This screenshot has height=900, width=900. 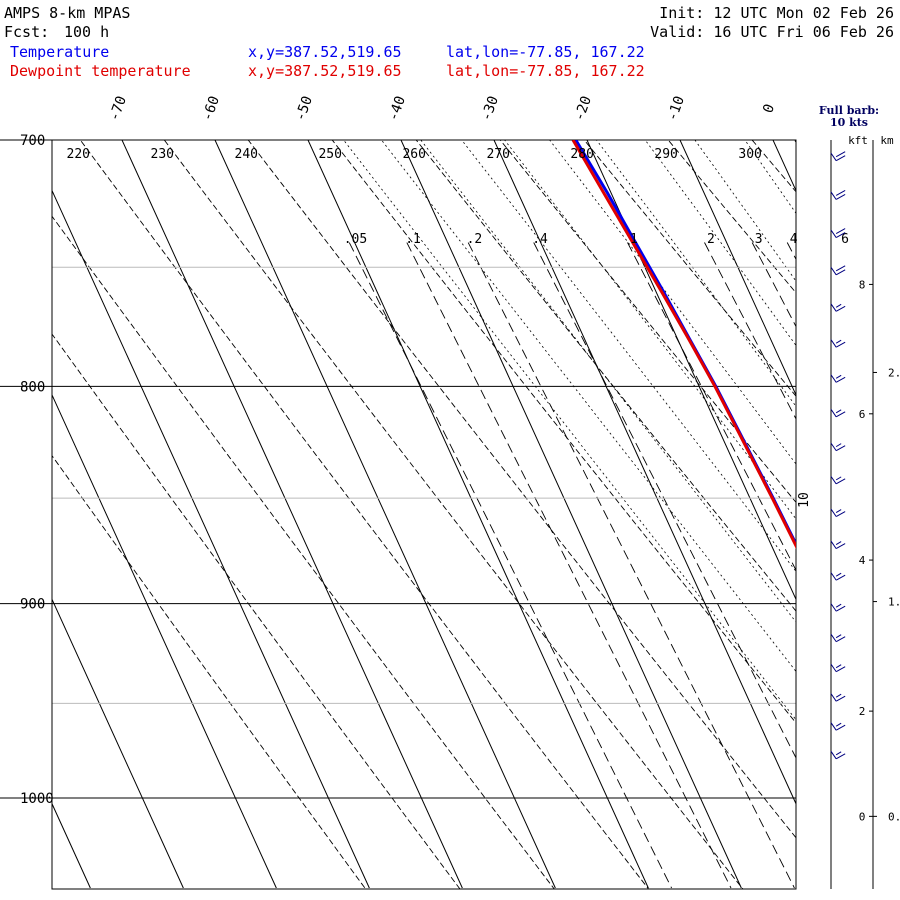 What do you see at coordinates (665, 154) in the screenshot?
I see `dry-adiabat-label: 290` at bounding box center [665, 154].